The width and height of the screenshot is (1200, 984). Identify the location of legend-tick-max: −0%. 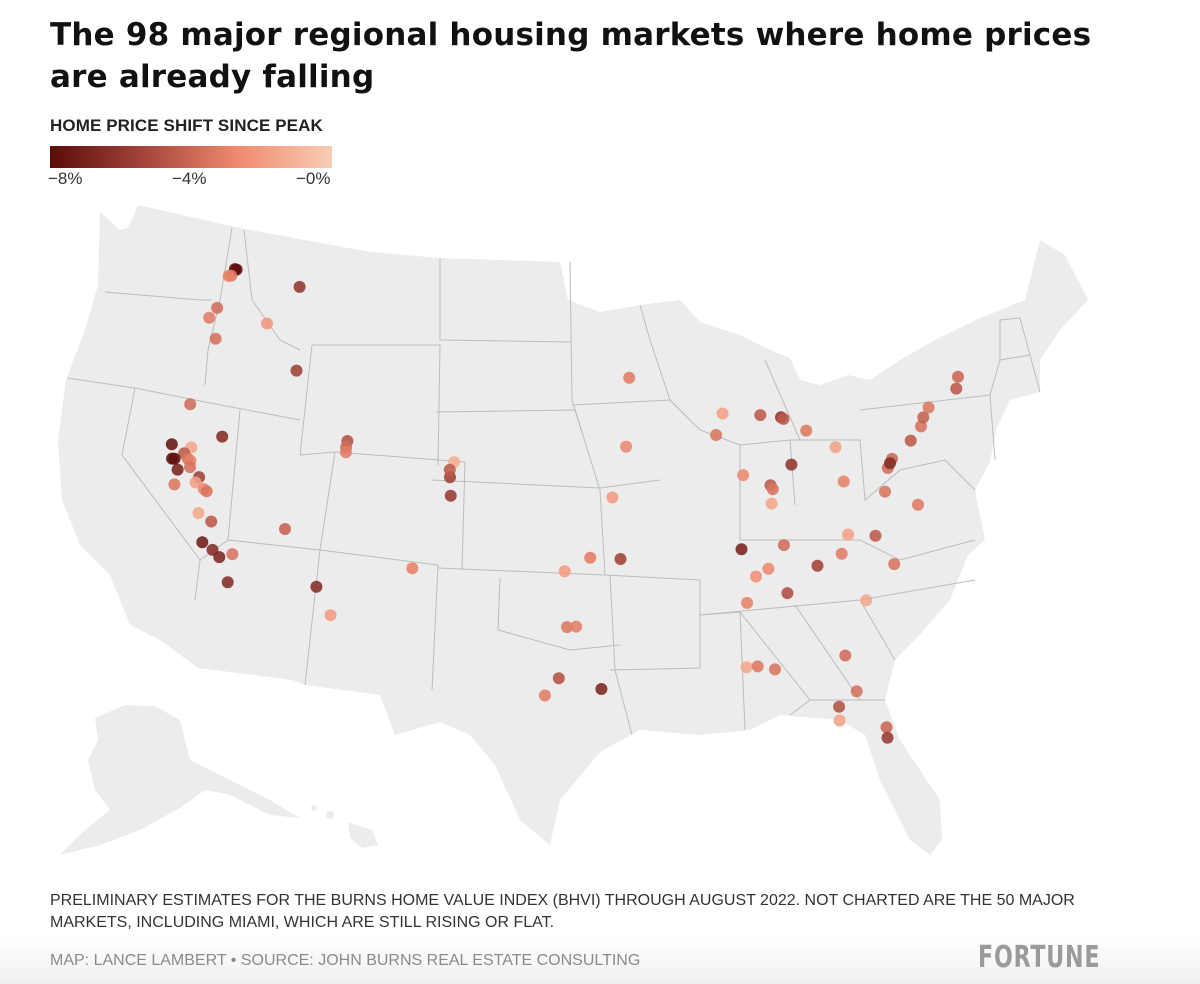
(313, 178).